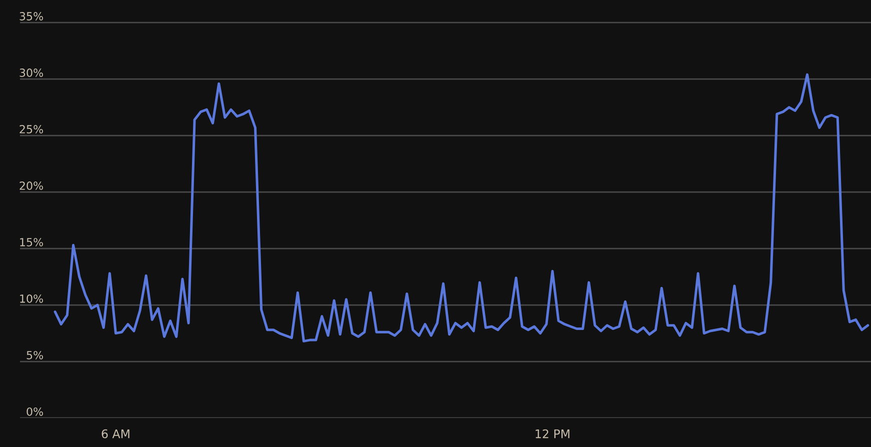  I want to click on x-tick-label: 12 PM, so click(553, 433).